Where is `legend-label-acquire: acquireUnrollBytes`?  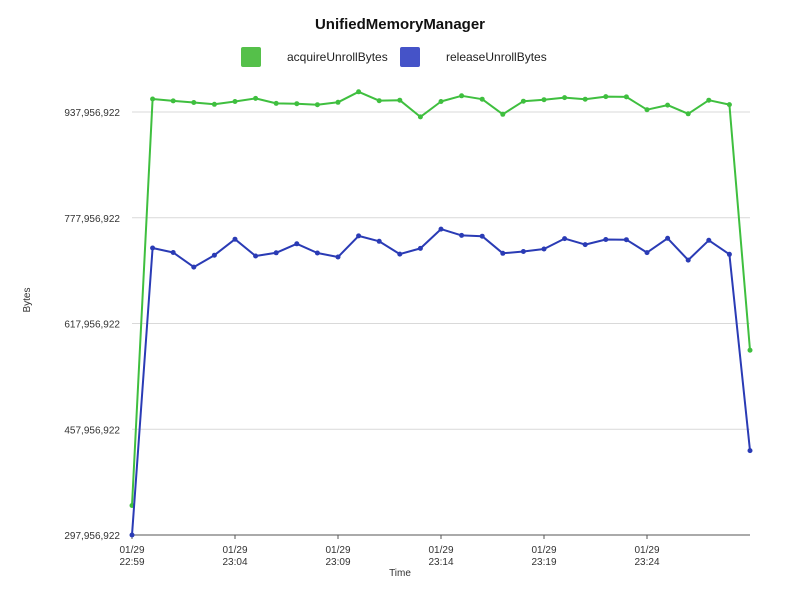 legend-label-acquire: acquireUnrollBytes is located at coordinates (337, 57).